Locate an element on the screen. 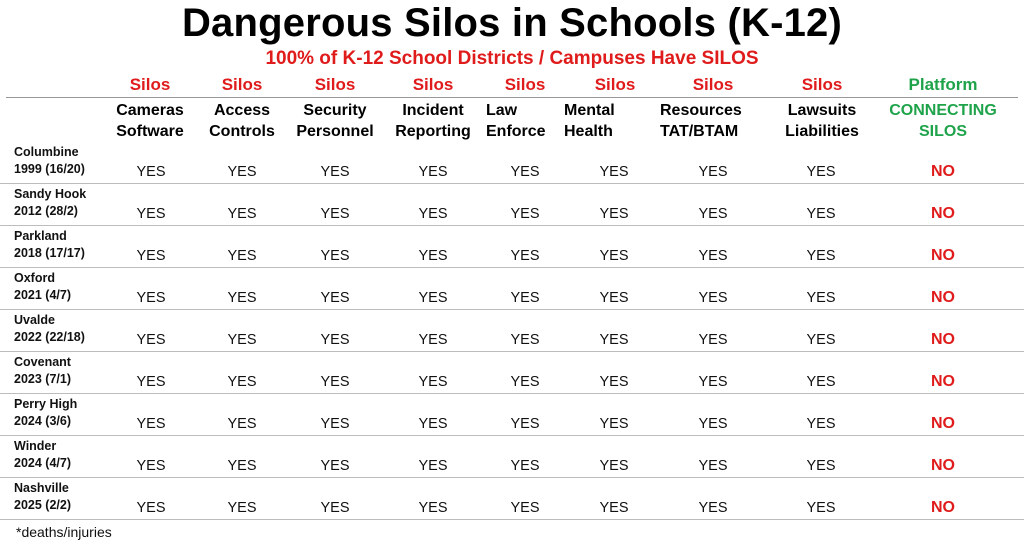  incident-detail: 2024 (3/6) is located at coordinates (42, 421).